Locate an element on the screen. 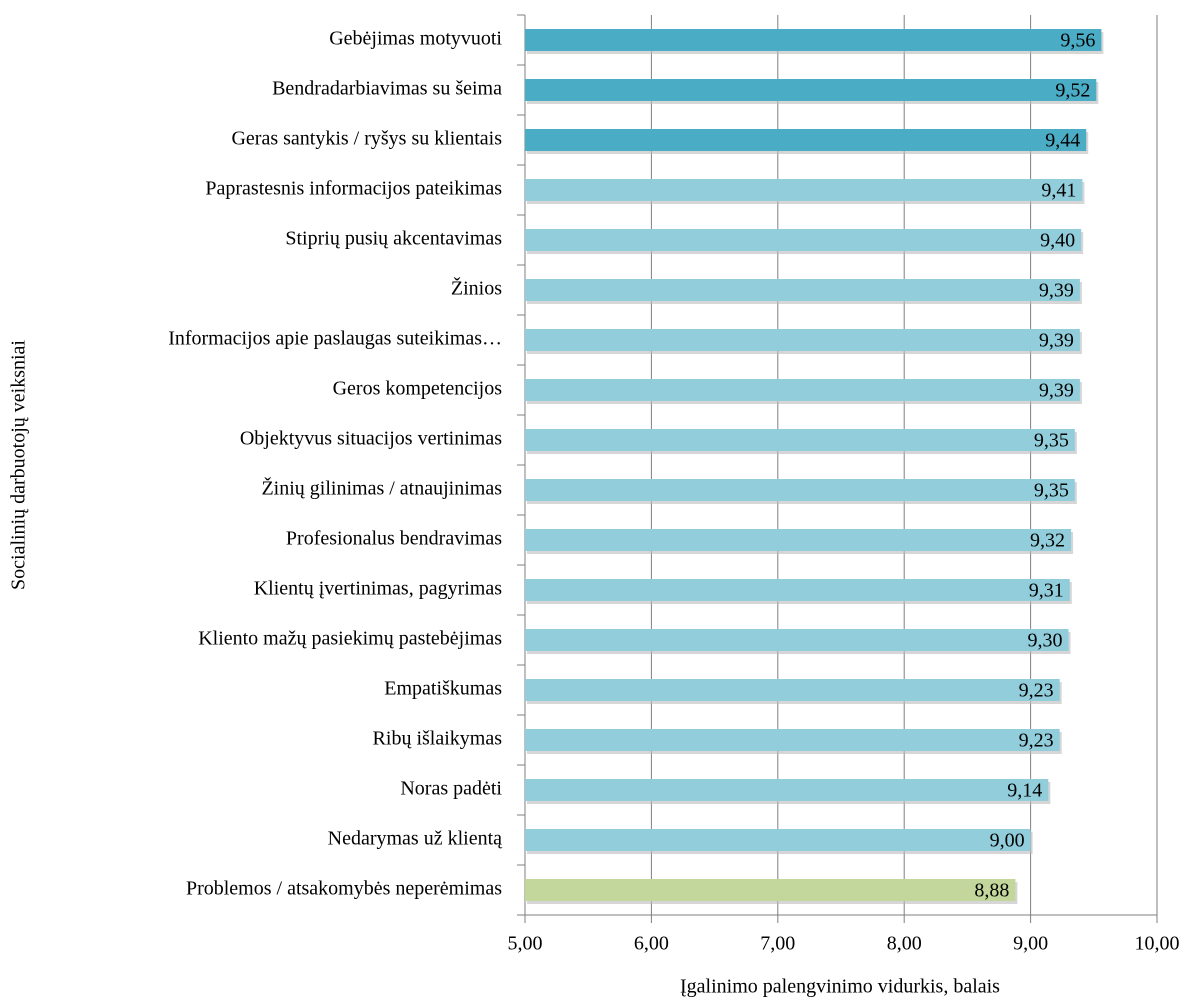 This screenshot has height=1003, width=1191. y-tick-label: Problemos / atsakomybės neperėmimas is located at coordinates (344, 889).